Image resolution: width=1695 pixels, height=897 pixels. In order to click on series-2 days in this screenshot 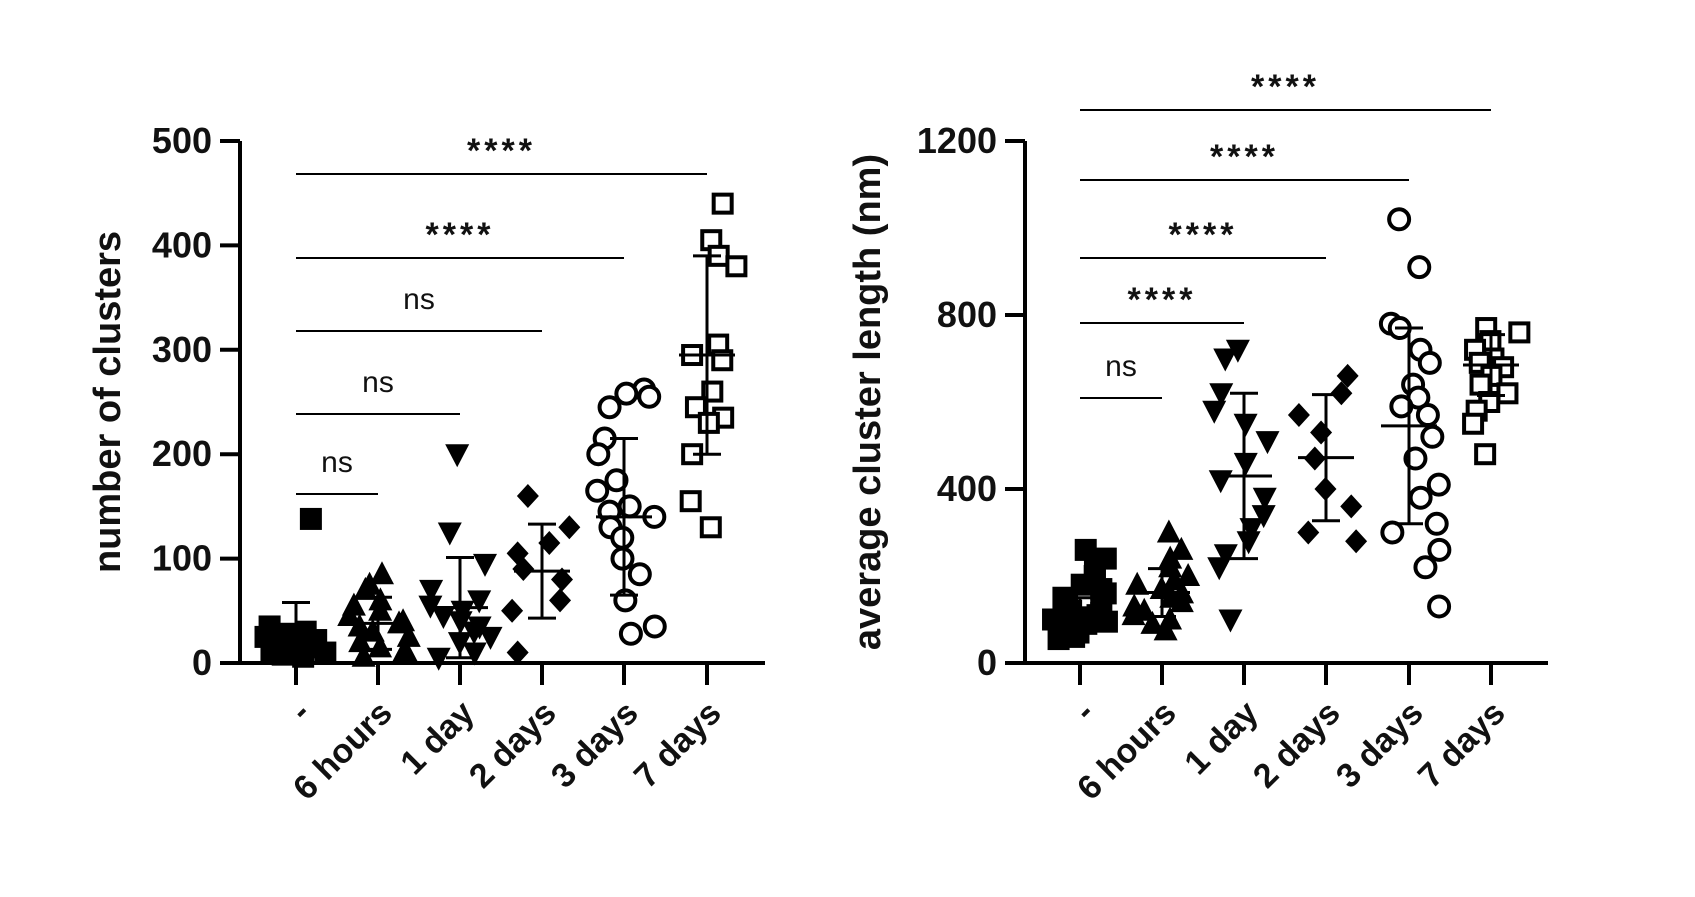, I will do `click(541, 574)`.